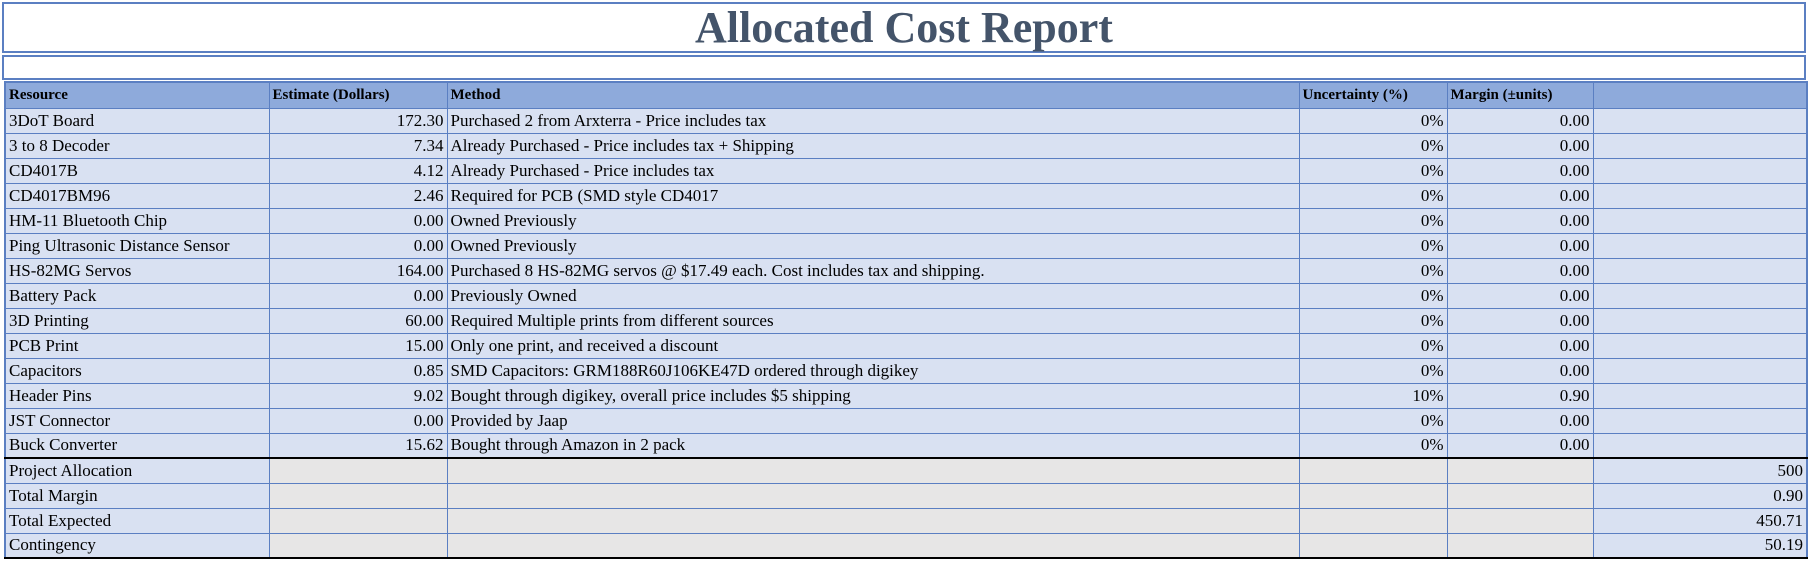 The width and height of the screenshot is (1809, 579). I want to click on cell-estimate: 15.00, so click(358, 345).